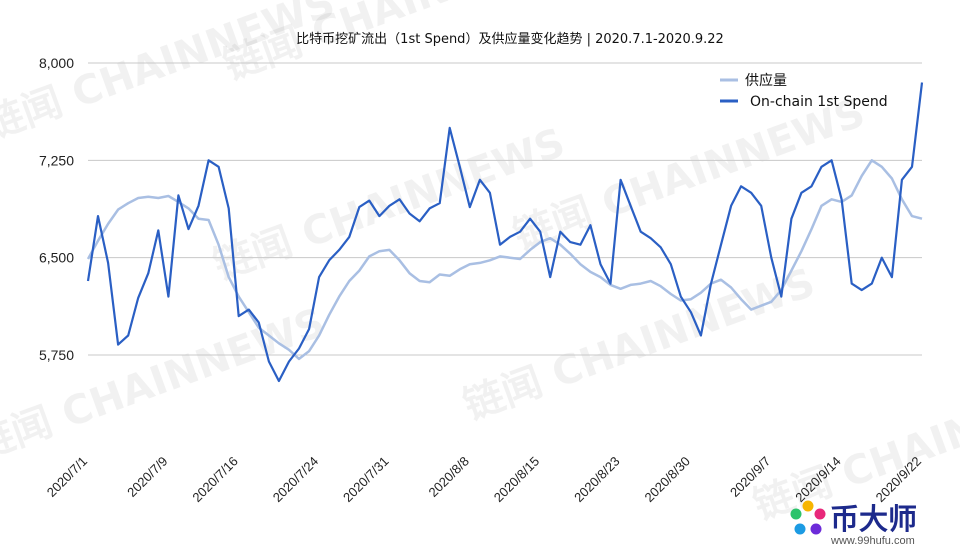  Describe the element at coordinates (873, 519) in the screenshot. I see `logo-title: 币大师` at that location.